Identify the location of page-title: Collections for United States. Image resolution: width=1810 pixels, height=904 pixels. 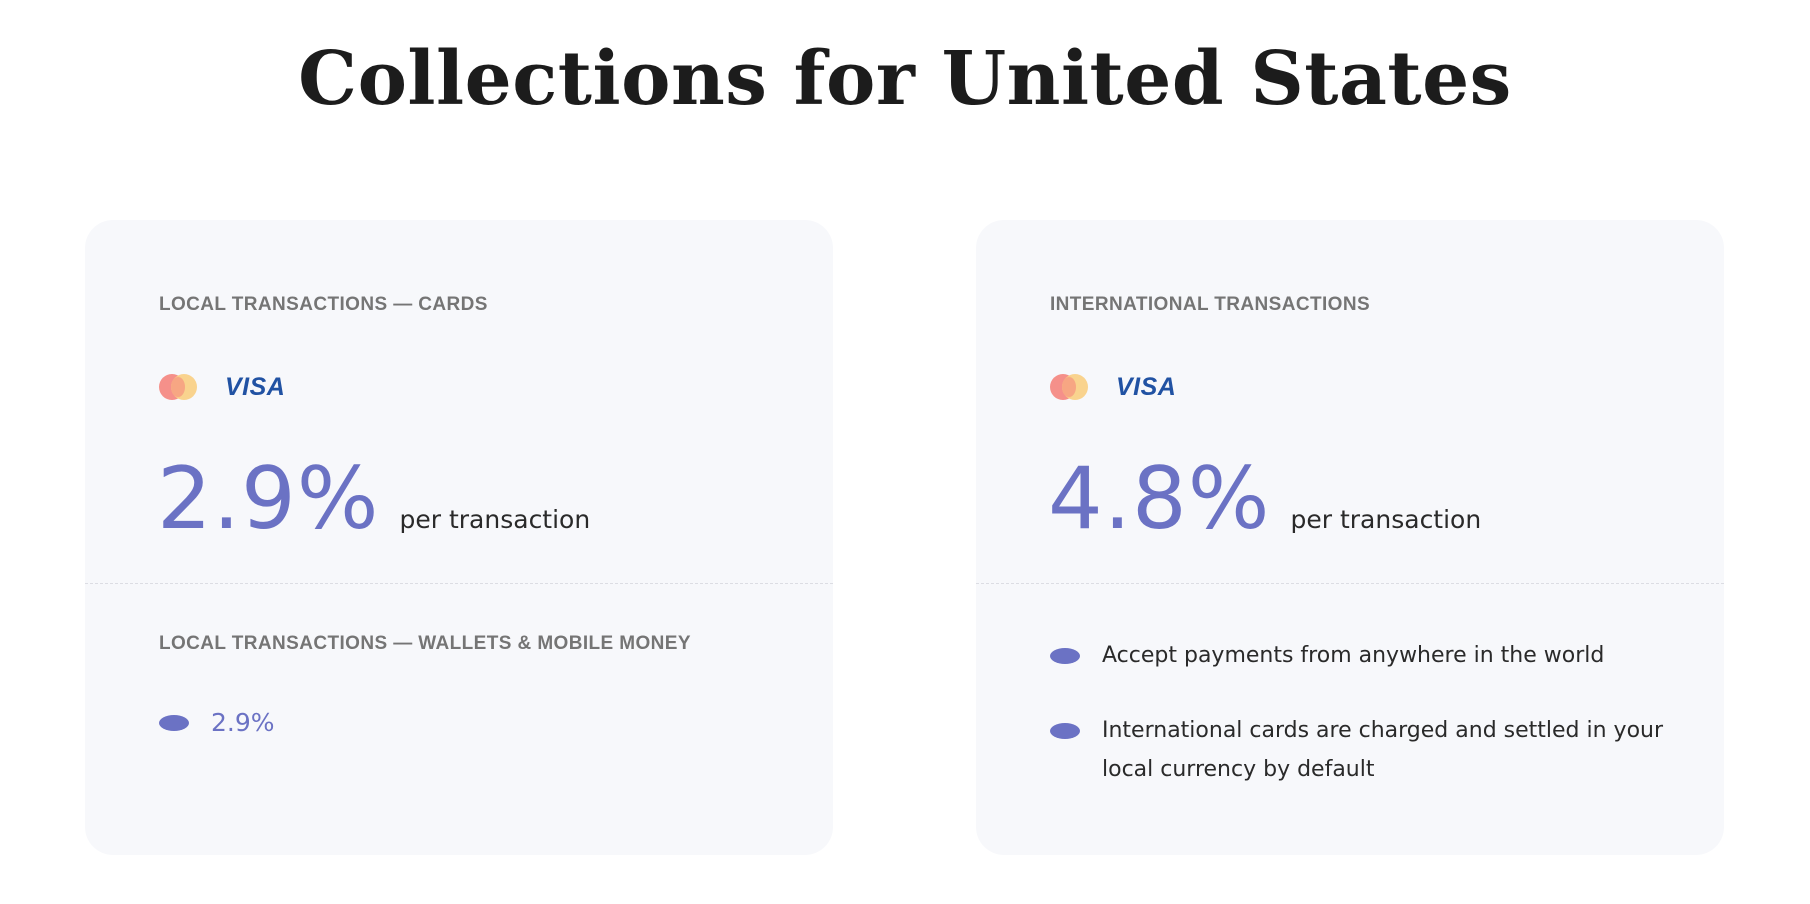
(905, 79).